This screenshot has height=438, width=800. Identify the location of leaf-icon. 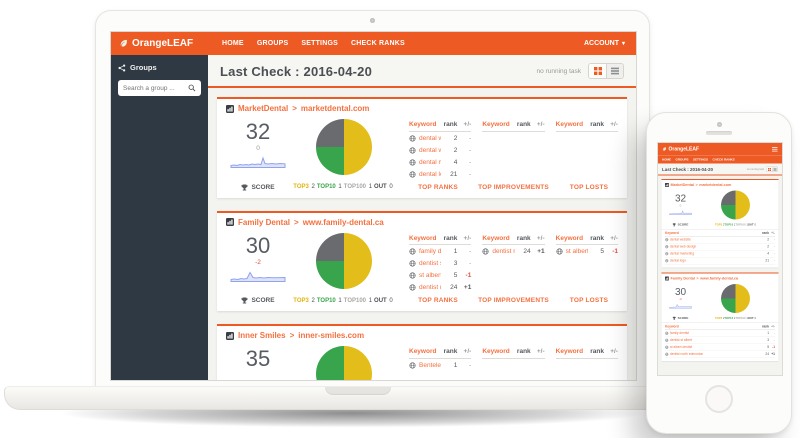
(123, 43).